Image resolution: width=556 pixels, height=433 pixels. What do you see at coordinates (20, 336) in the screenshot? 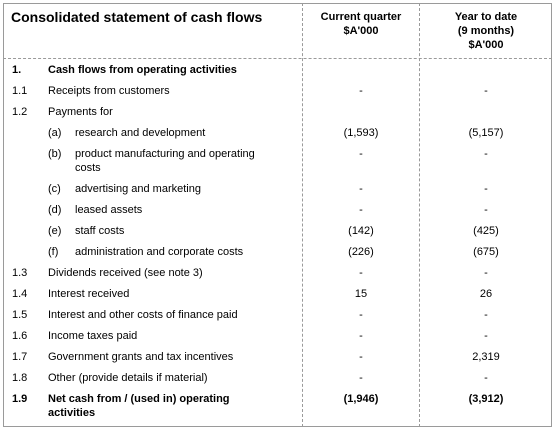
I see `row-number: 1.6` at bounding box center [20, 336].